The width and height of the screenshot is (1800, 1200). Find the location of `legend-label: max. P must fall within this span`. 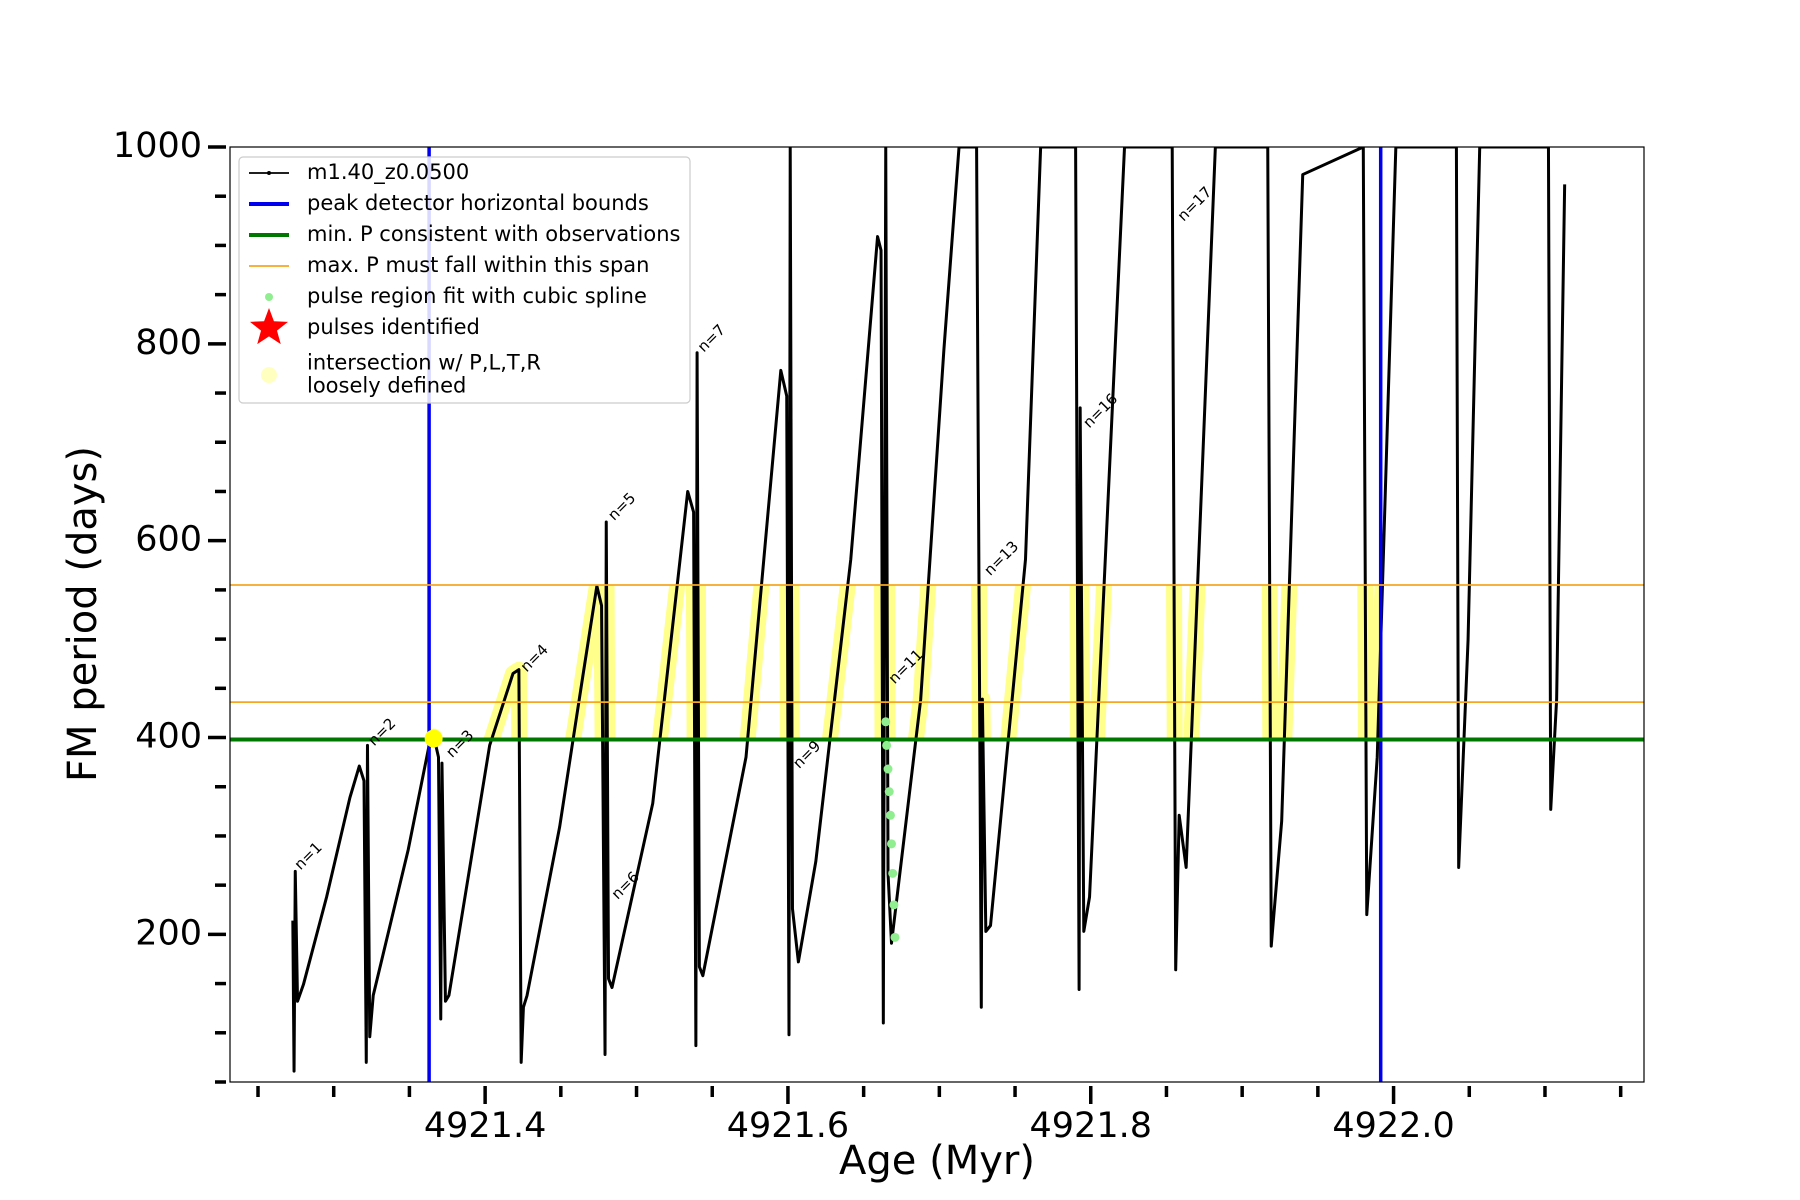

legend-label: max. P must fall within this span is located at coordinates (478, 265).